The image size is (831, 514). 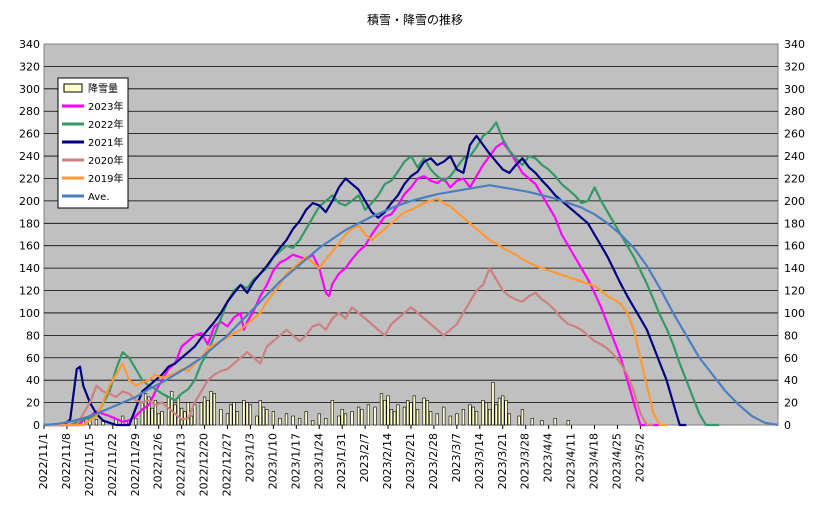 What do you see at coordinates (318, 461) in the screenshot?
I see `x-tick-label: 2023/1/24` at bounding box center [318, 461].